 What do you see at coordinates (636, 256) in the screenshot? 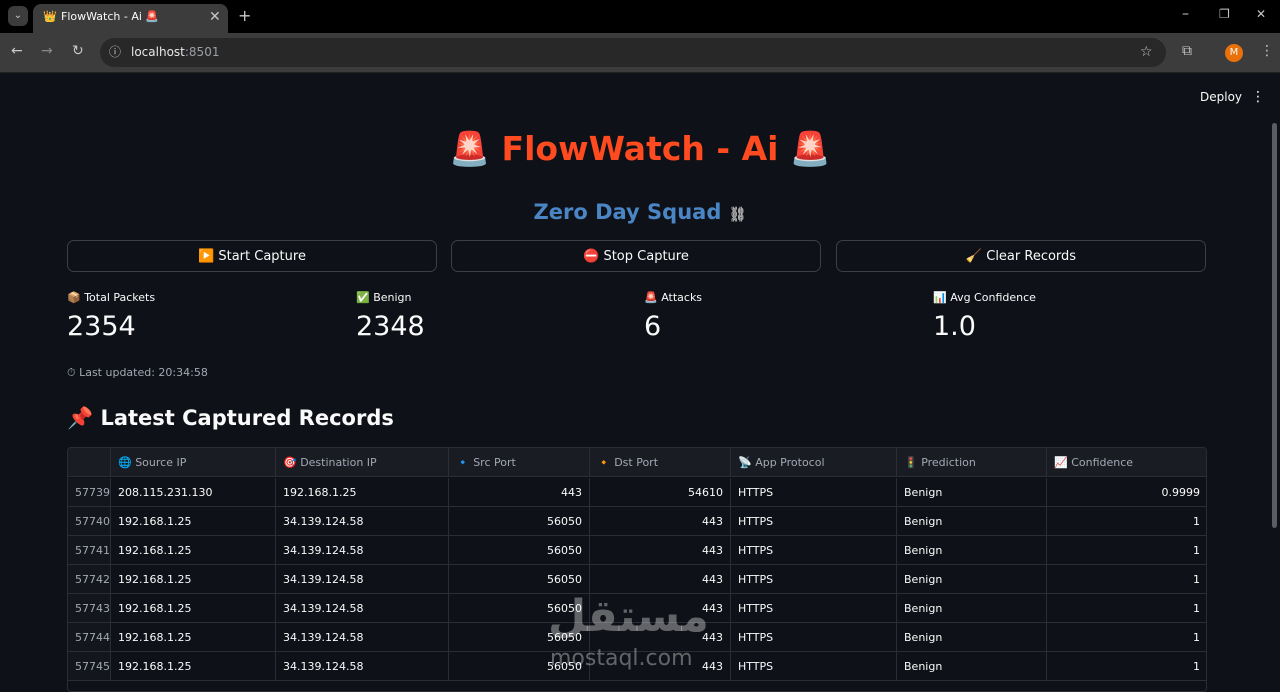
I see `action-button: ⛔ Stop Capture` at bounding box center [636, 256].